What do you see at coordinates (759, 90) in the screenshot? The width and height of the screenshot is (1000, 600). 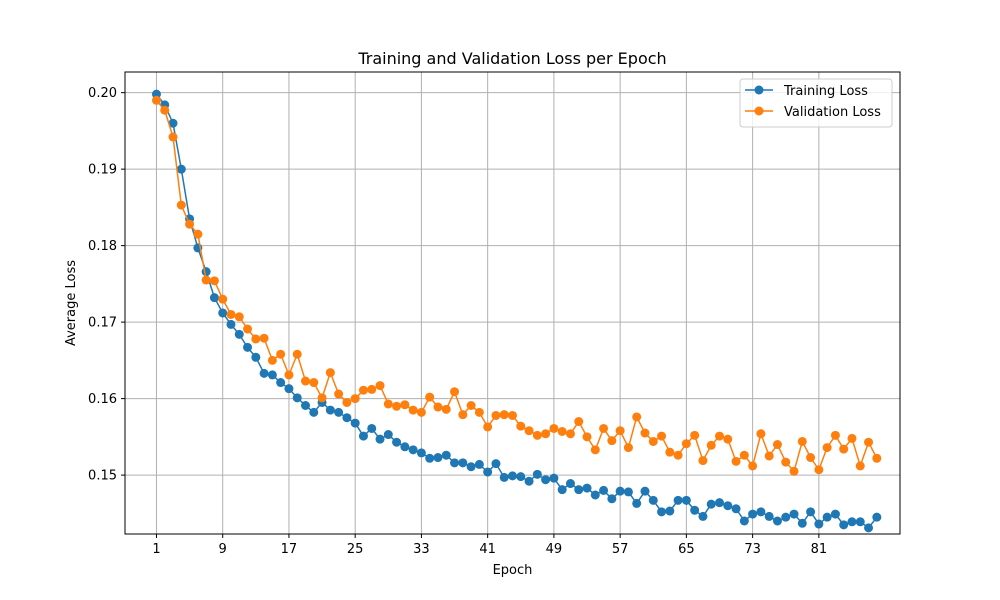 I see `legend-swatch-training-marker` at bounding box center [759, 90].